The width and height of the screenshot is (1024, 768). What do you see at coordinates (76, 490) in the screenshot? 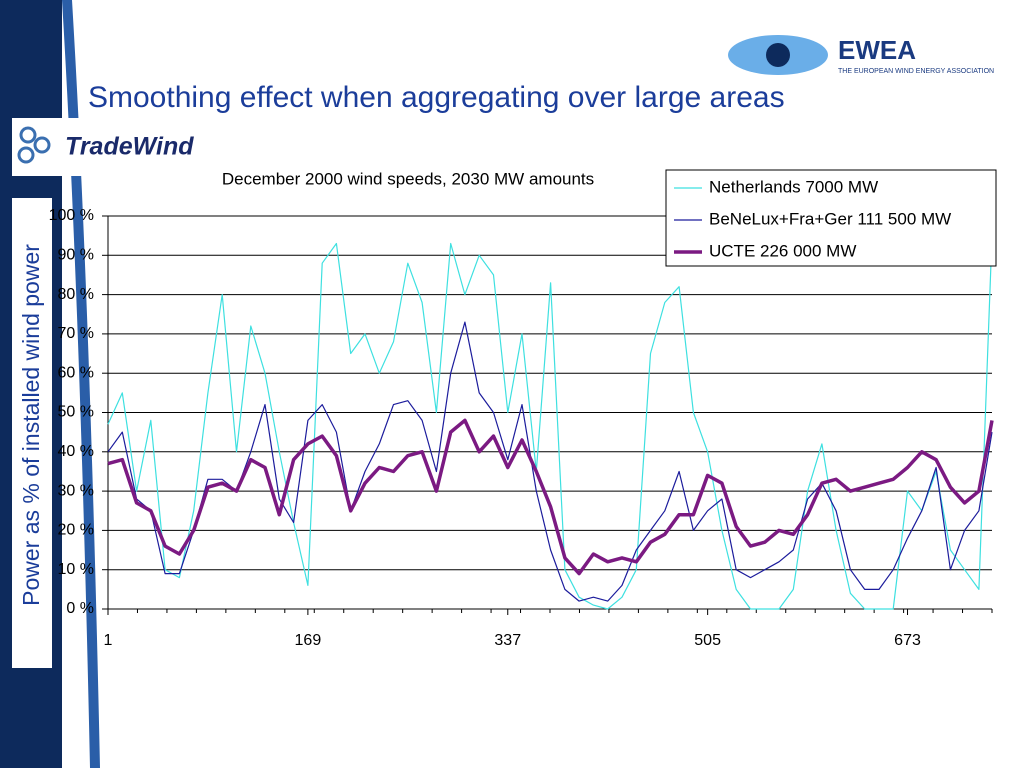
I see `y-tick-label: 30 %` at bounding box center [76, 490].